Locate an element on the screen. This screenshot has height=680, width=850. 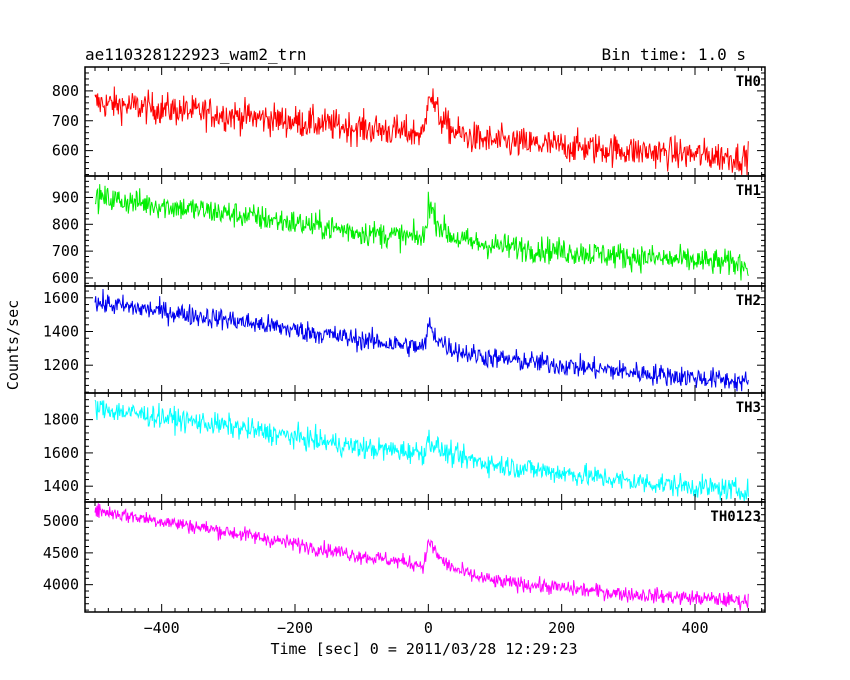
series-th0 is located at coordinates (421, 131).